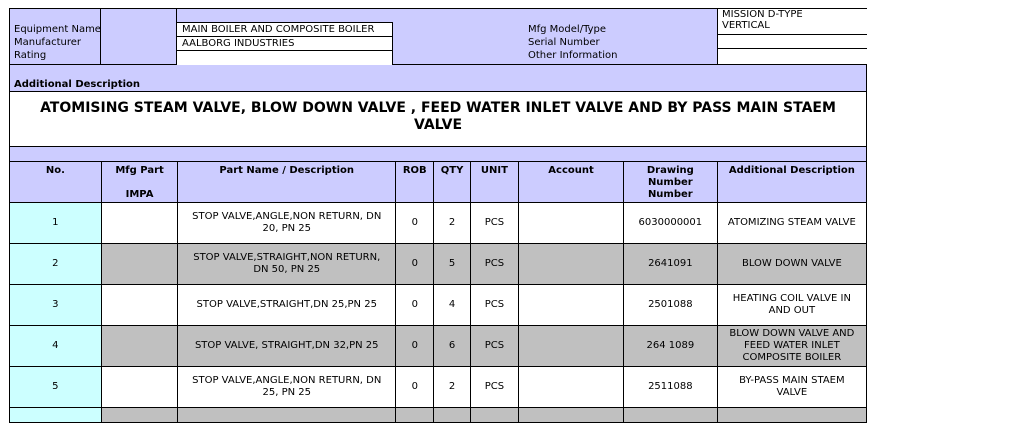  I want to click on row-rob, so click(415, 415).